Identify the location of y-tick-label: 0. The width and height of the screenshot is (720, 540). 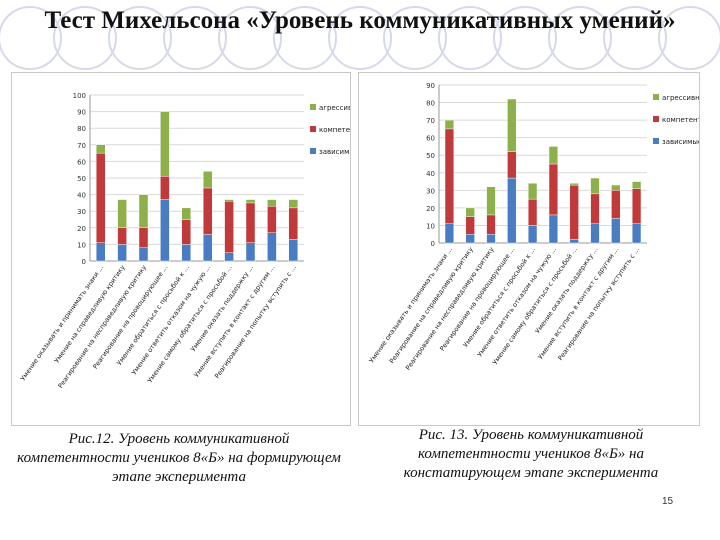
(433, 244).